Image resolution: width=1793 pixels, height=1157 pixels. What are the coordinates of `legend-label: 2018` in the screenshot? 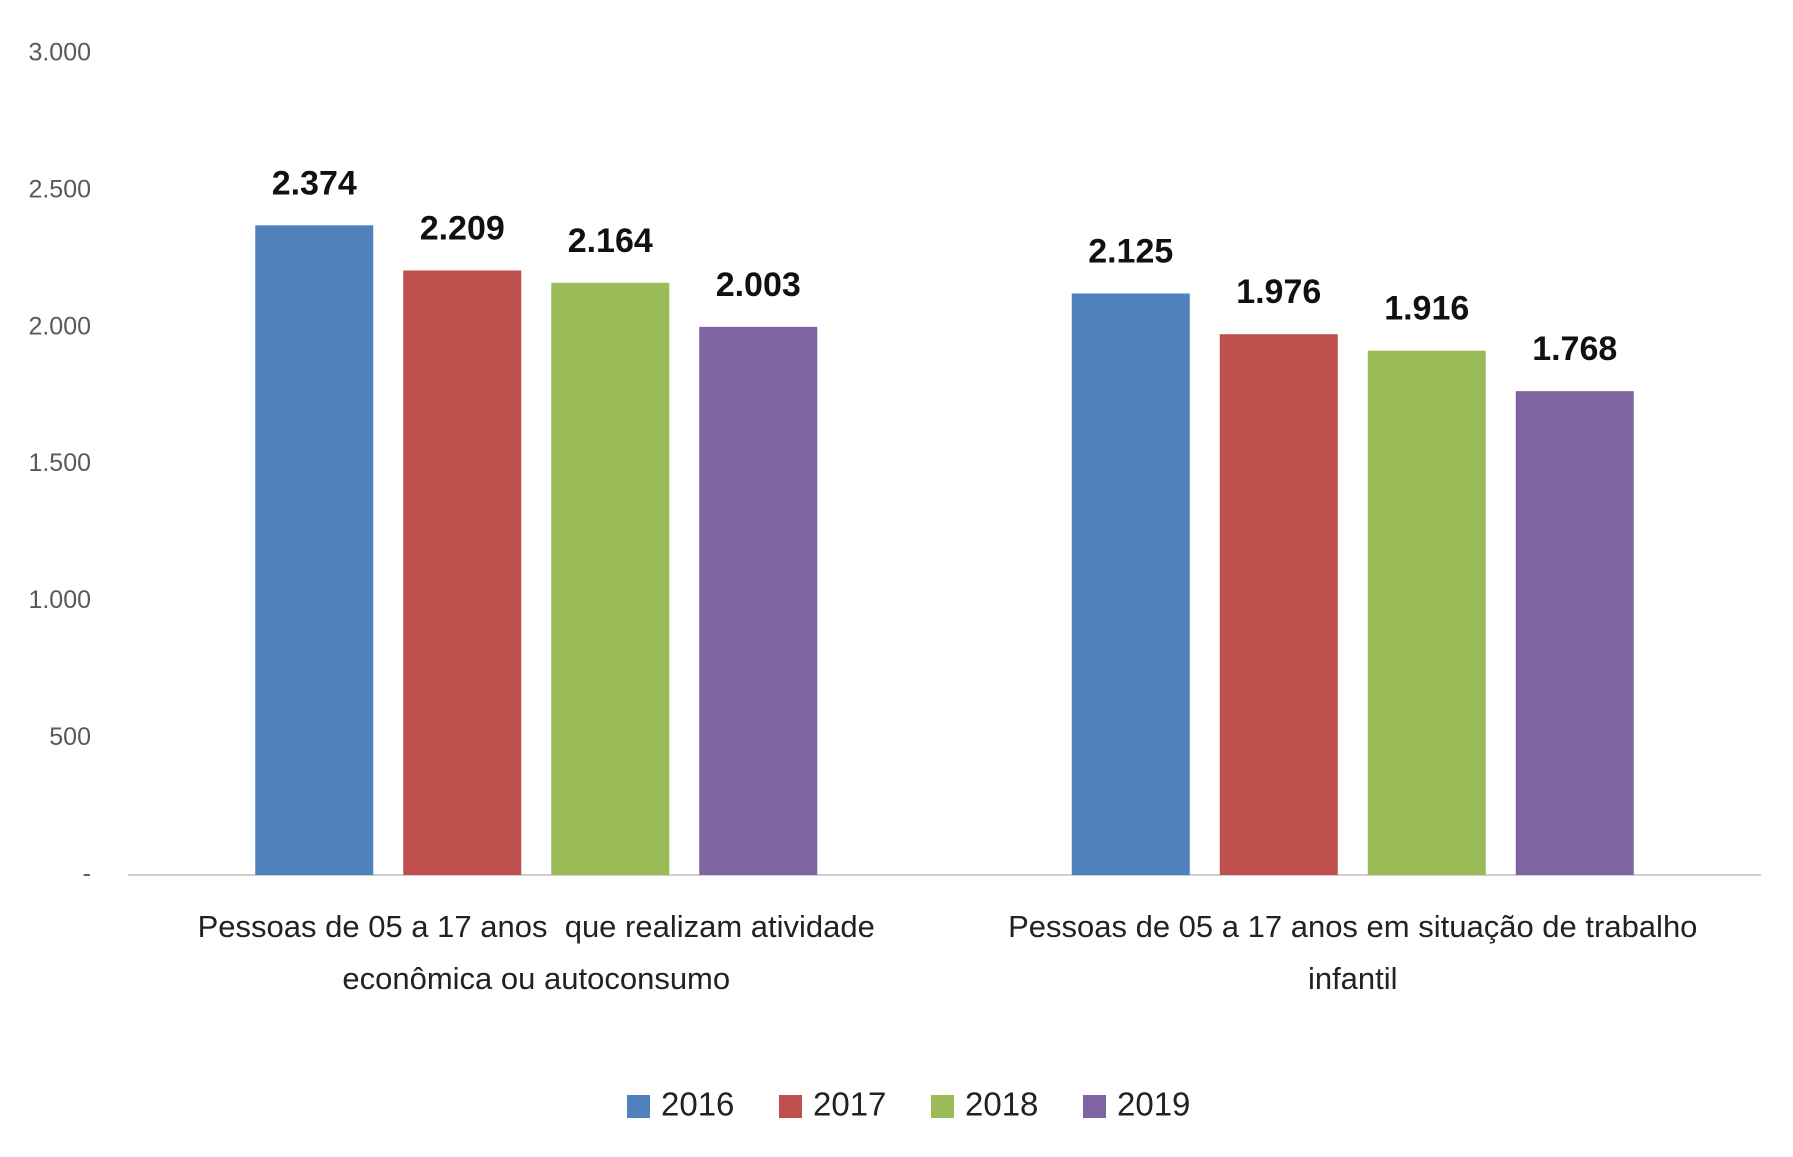 It's located at (1001, 1104).